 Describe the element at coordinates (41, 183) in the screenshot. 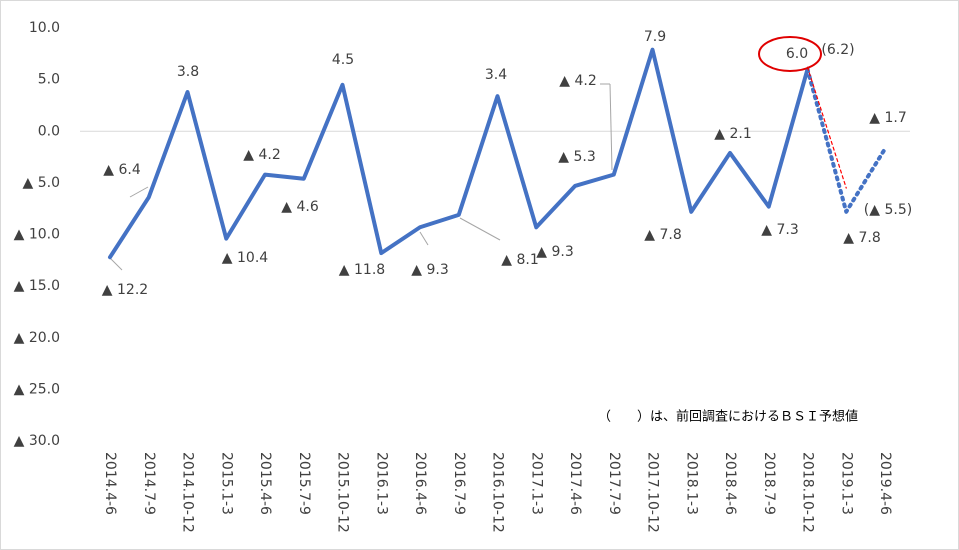

I see `y-tick-label: ▲ 5.0` at that location.